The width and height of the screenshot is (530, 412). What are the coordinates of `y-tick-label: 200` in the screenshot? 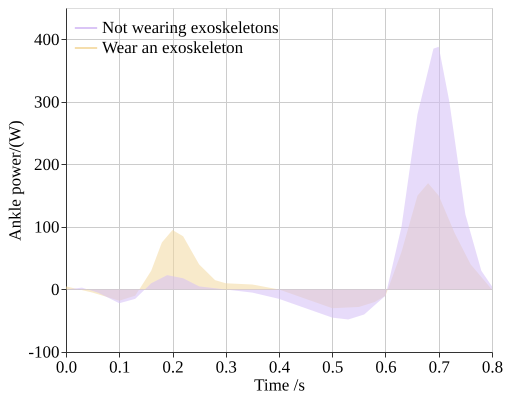 It's located at (47, 164).